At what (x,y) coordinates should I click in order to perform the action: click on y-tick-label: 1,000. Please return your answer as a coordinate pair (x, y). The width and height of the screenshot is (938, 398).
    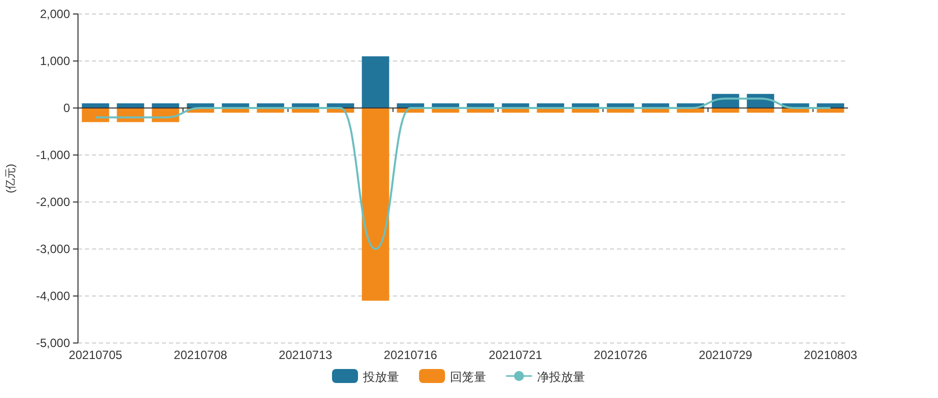
    Looking at the image, I should click on (55, 61).